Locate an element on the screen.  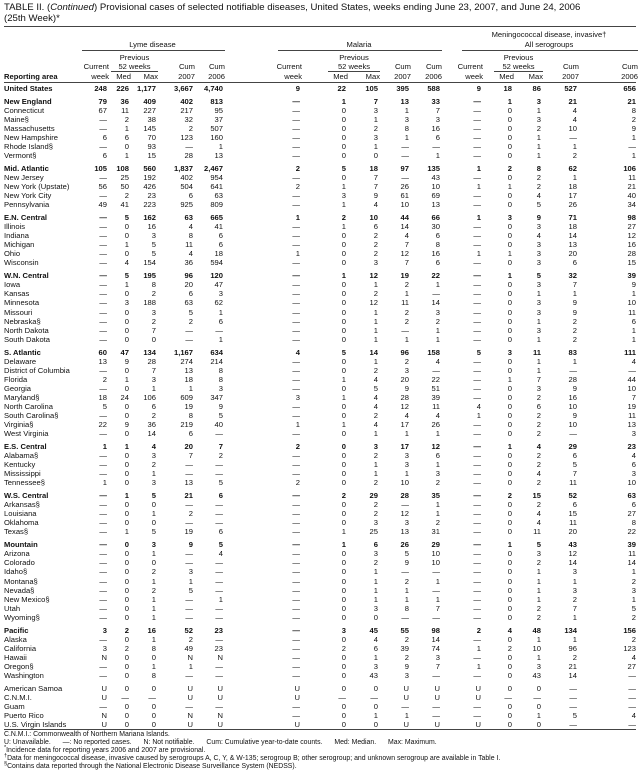
malaria-cum-2006-cell: 51 is located at coordinates (435, 388).